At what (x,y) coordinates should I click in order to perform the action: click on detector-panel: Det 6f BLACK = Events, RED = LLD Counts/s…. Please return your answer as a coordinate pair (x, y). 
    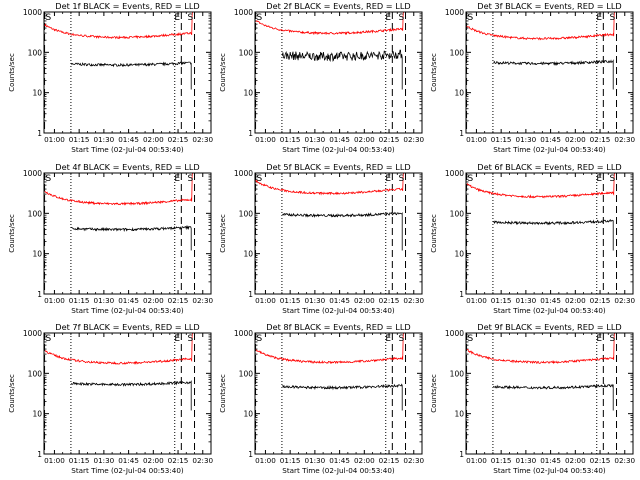
    Looking at the image, I should click on (533, 238).